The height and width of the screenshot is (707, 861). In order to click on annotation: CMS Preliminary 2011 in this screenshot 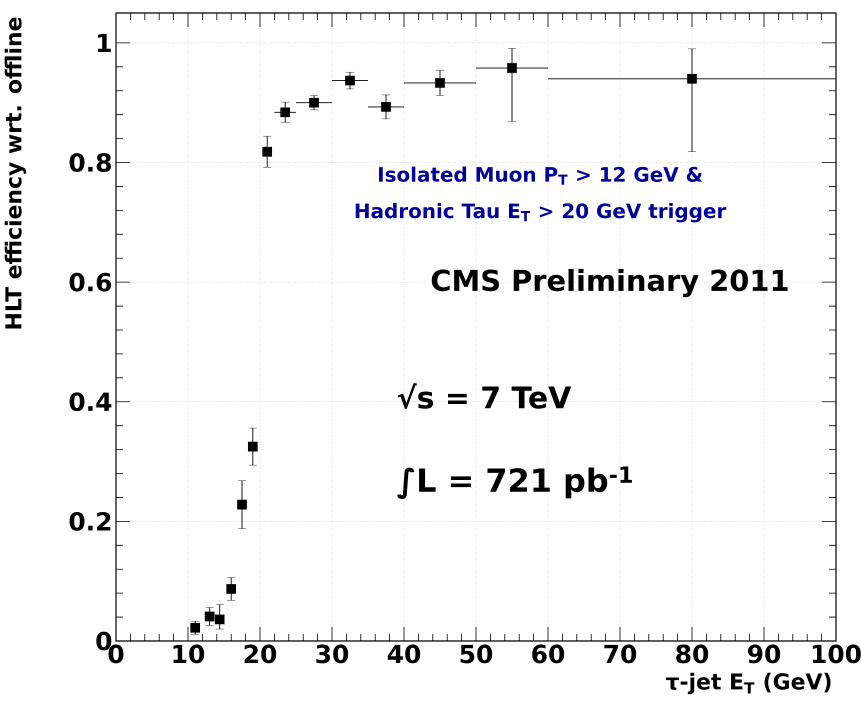, I will do `click(610, 283)`.